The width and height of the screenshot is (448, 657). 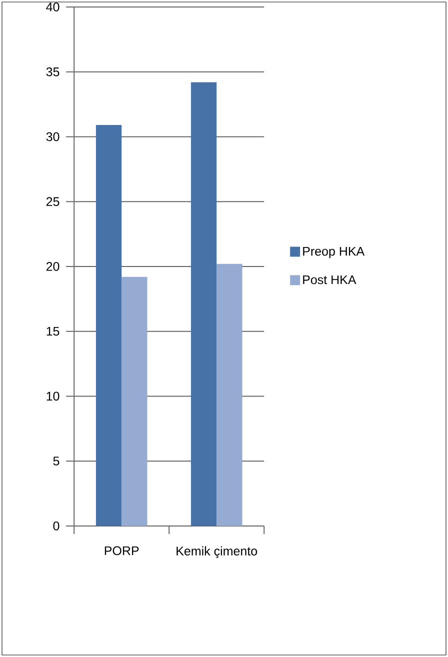 What do you see at coordinates (53, 331) in the screenshot?
I see `y-tick-label: 15` at bounding box center [53, 331].